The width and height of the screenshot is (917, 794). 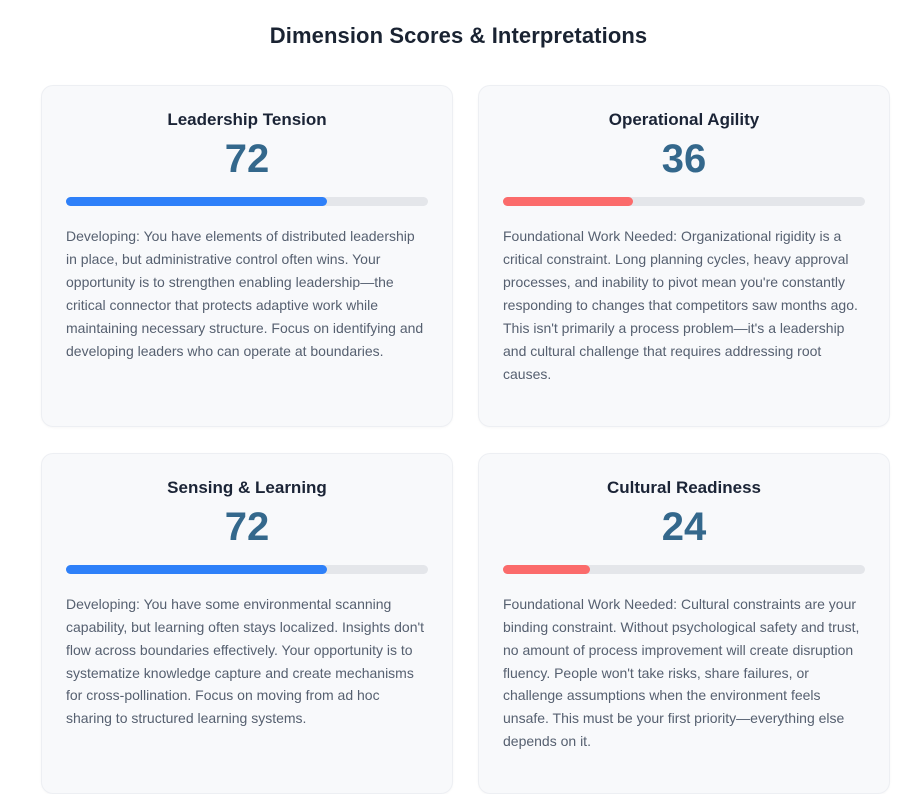 I want to click on card-title: Operational Agility, so click(x=684, y=119).